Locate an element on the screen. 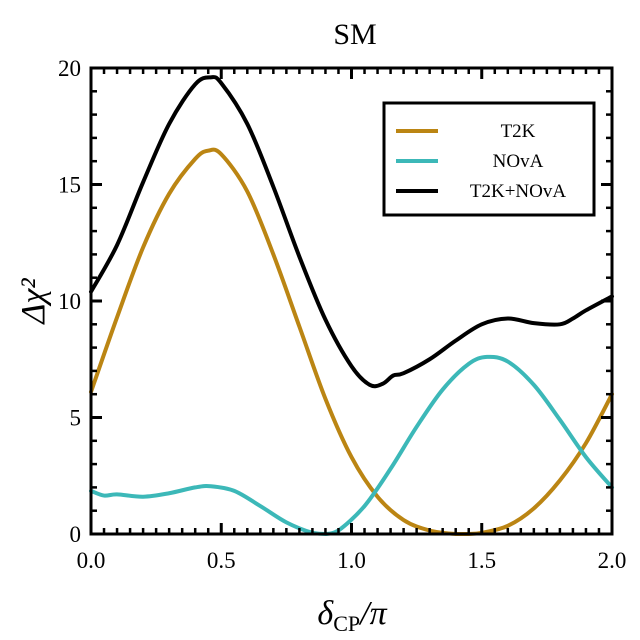 This screenshot has width=640, height=640. x-tick-label: 0.5 is located at coordinates (221, 560).